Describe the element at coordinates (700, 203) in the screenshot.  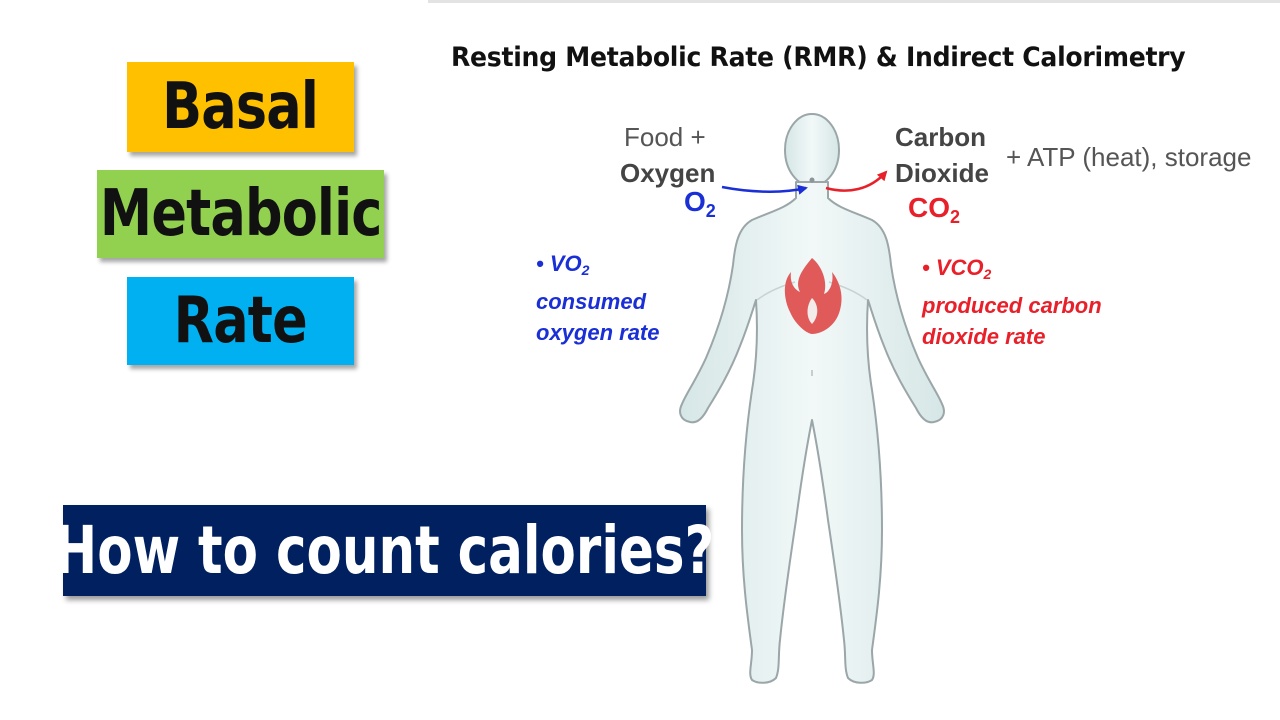
I see `o2-symbol: O2` at that location.